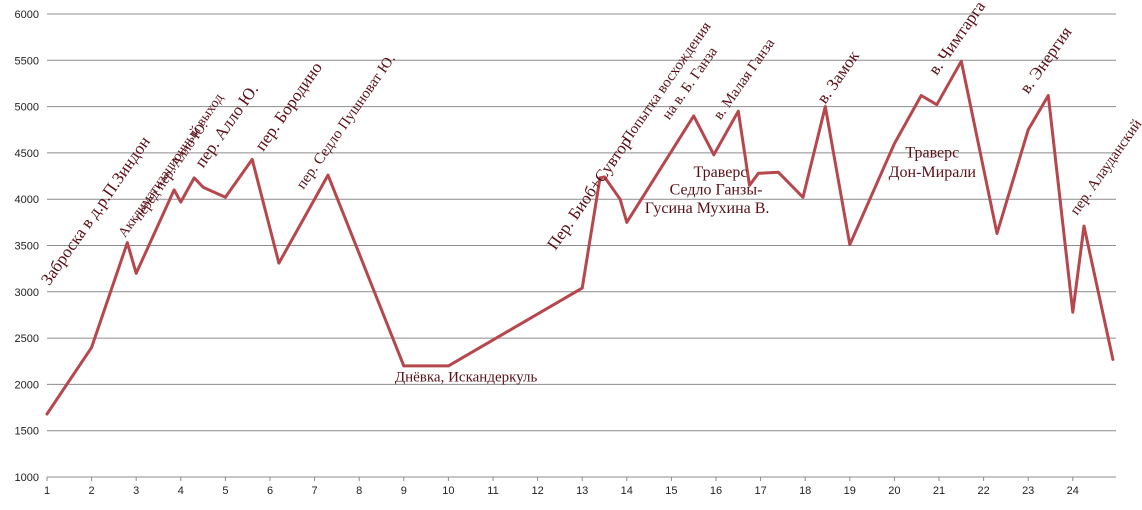 Image resolution: width=1142 pixels, height=510 pixels. I want to click on x-tick-label: 11, so click(492, 491).